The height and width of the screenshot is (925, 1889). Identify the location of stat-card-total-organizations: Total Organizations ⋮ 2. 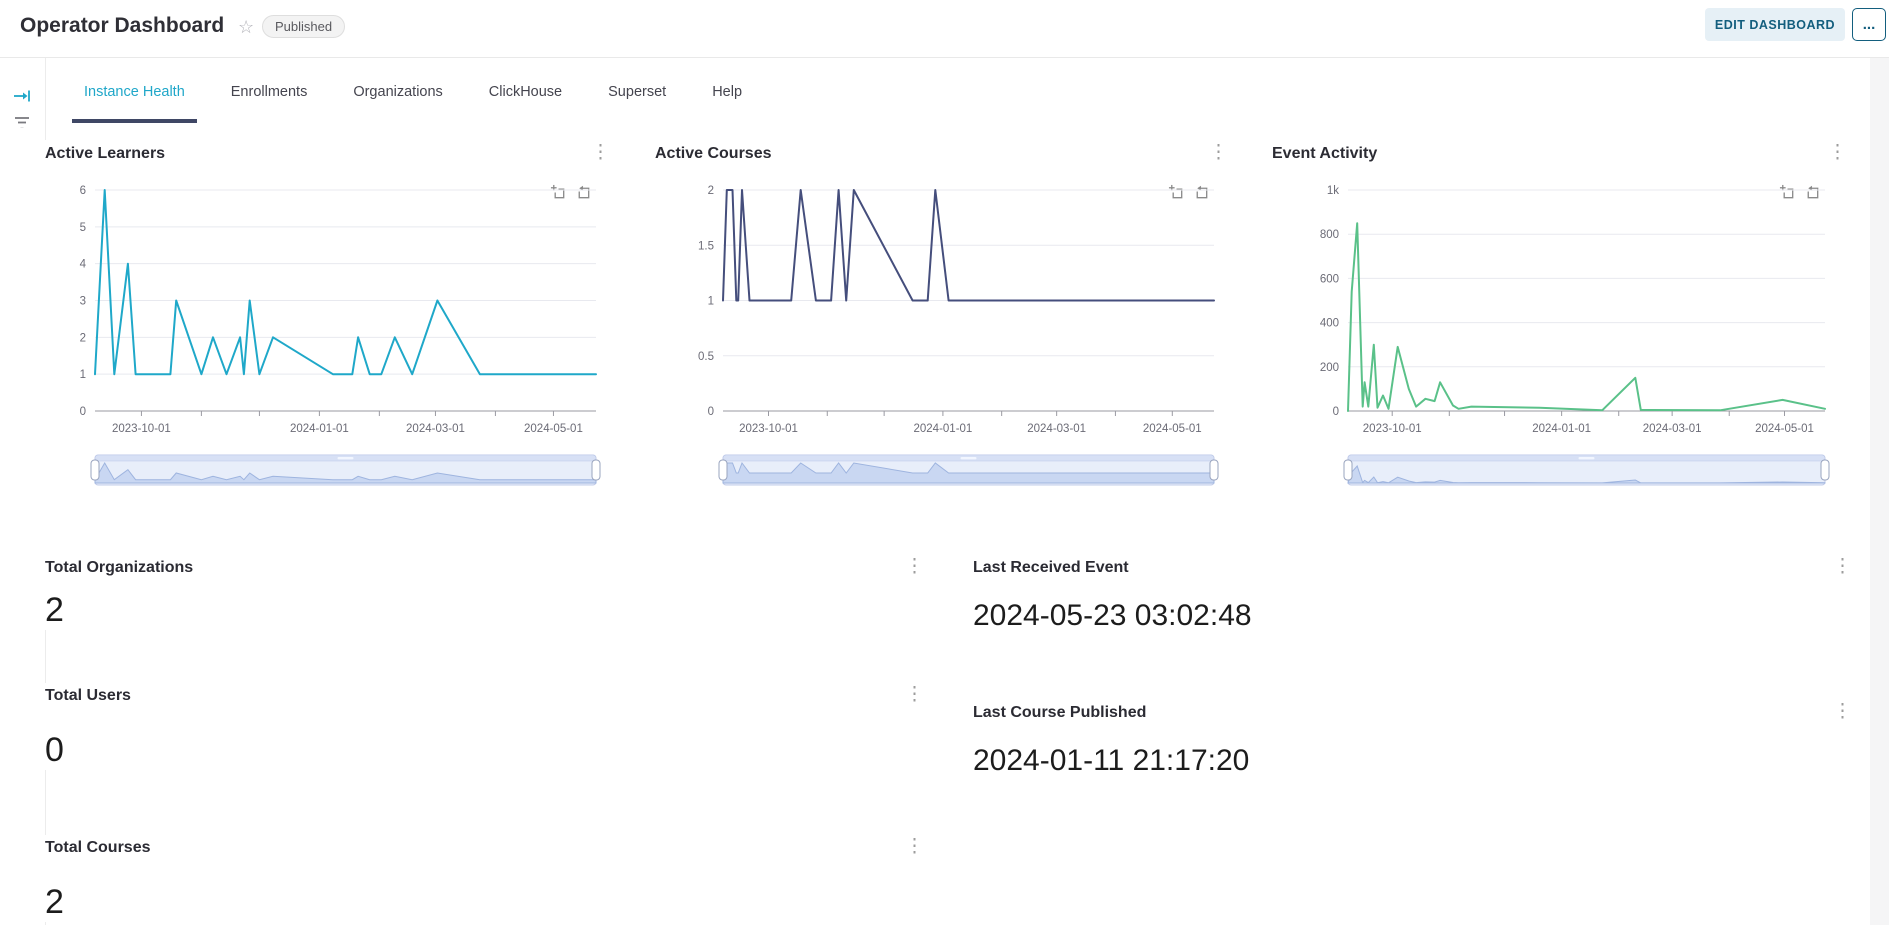
(487, 592).